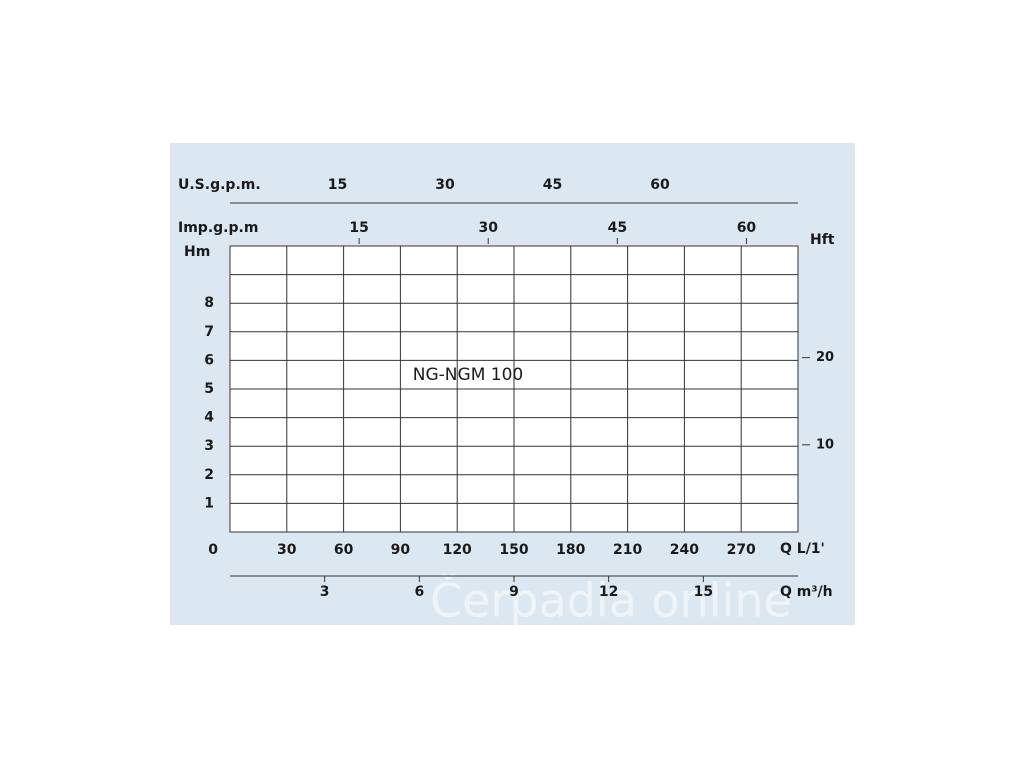  Describe the element at coordinates (219, 185) in the screenshot. I see `secondary-axis-label: U.S.g.p.m.` at that location.